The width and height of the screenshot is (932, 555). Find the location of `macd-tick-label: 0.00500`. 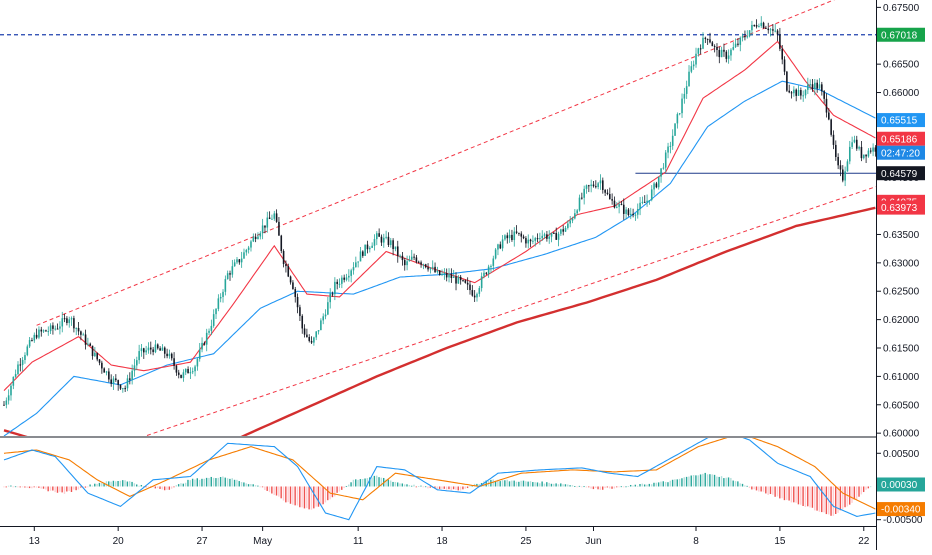

macd-tick-label: 0.00500 is located at coordinates (901, 454).